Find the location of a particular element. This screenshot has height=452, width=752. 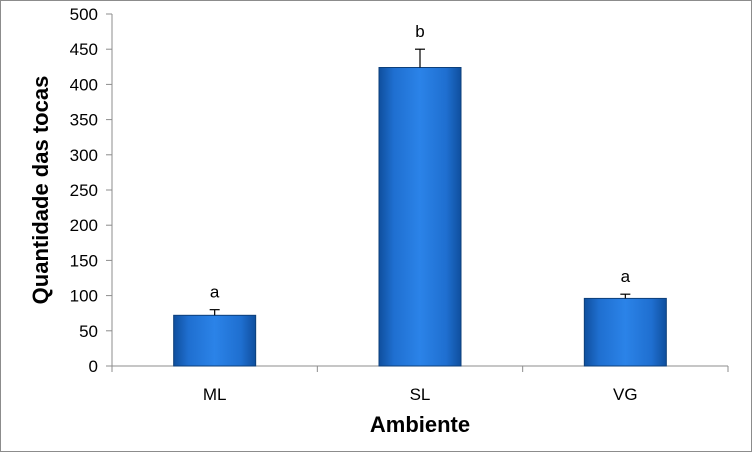

y-tick-label: 300 is located at coordinates (84, 155).